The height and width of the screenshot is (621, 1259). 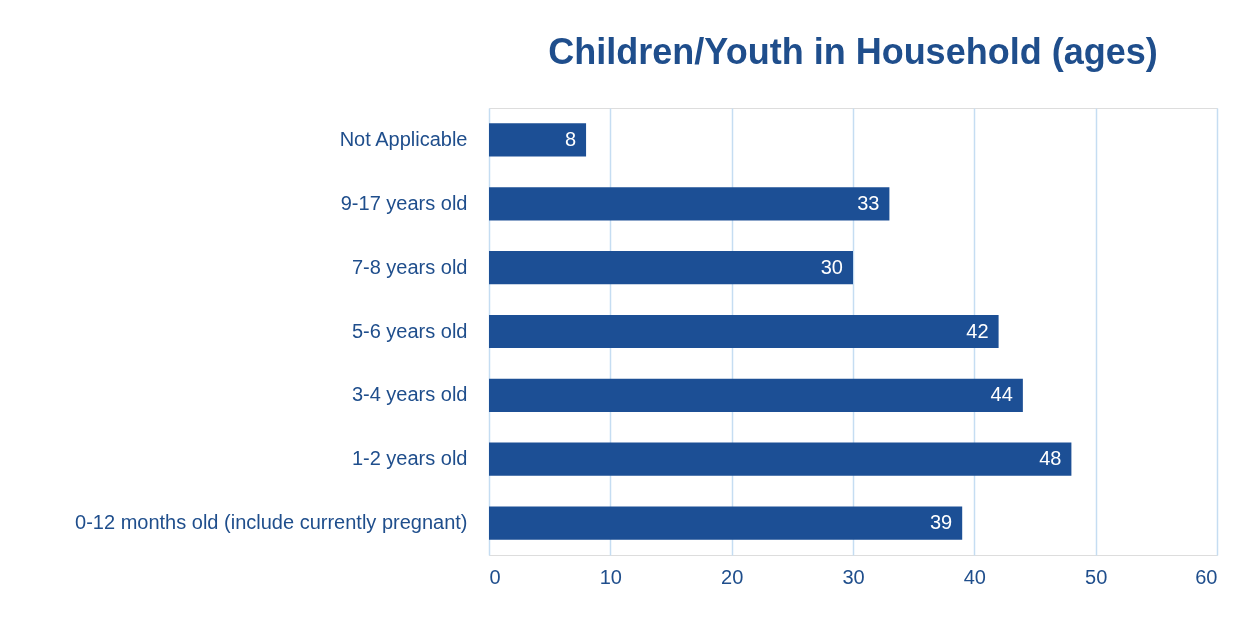 I want to click on y-tick-label: 9-17 years old, so click(x=404, y=202).